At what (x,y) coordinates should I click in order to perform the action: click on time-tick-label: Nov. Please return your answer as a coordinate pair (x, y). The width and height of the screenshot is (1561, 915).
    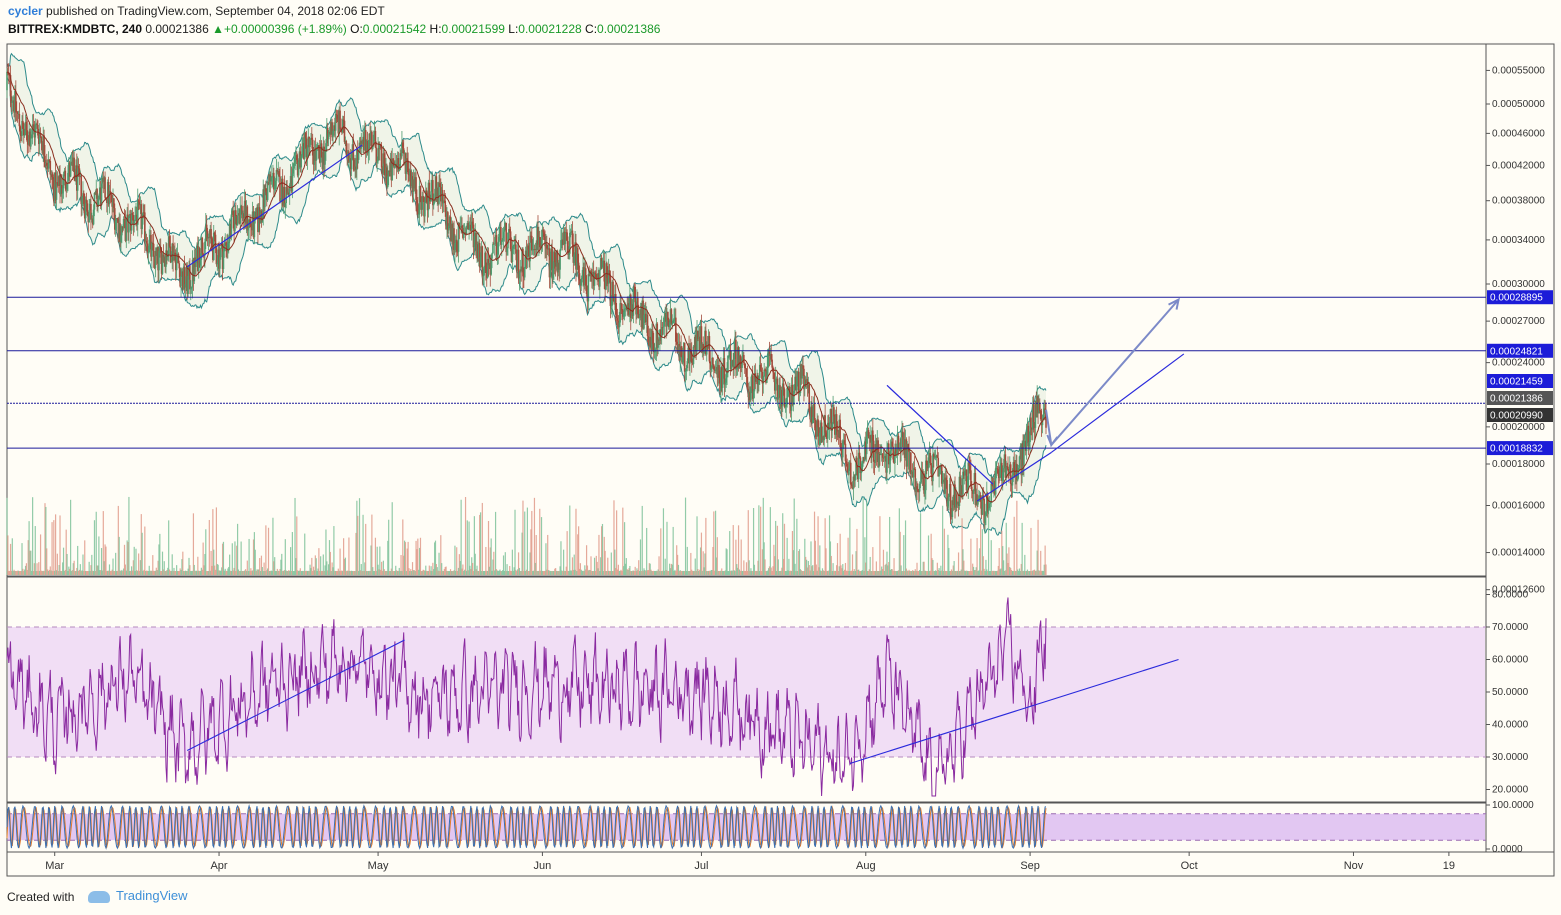
    Looking at the image, I should click on (1354, 866).